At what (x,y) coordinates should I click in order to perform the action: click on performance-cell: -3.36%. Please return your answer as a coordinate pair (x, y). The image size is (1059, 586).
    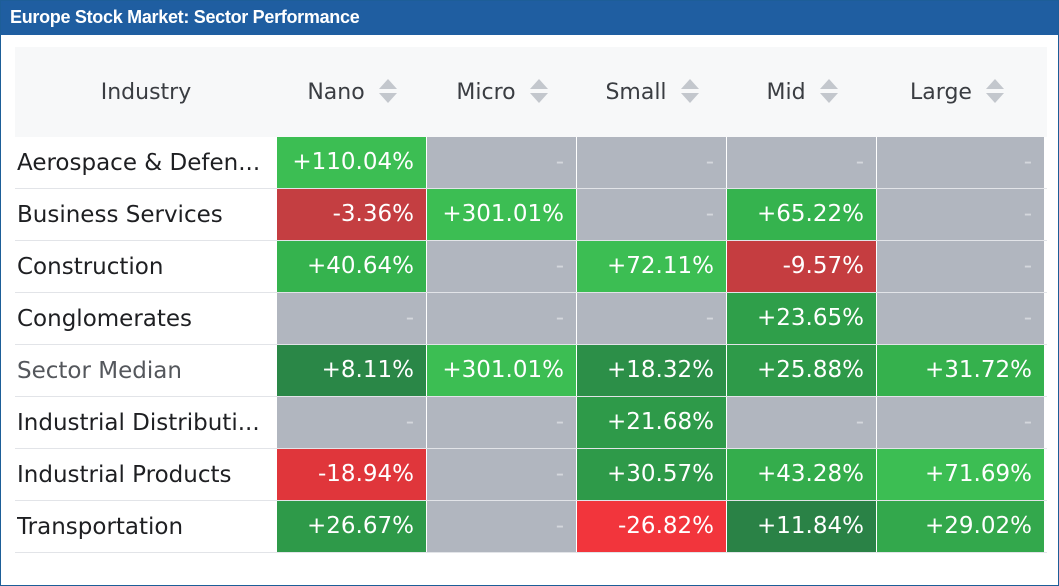
    Looking at the image, I should click on (352, 214).